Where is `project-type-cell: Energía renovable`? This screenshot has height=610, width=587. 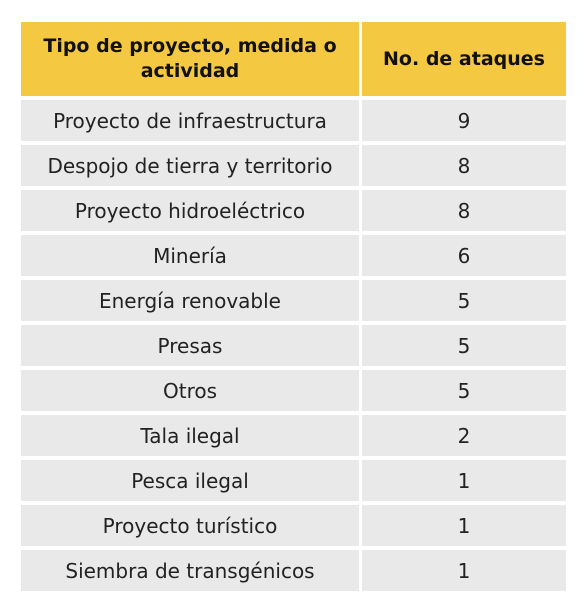 project-type-cell: Energía renovable is located at coordinates (191, 300).